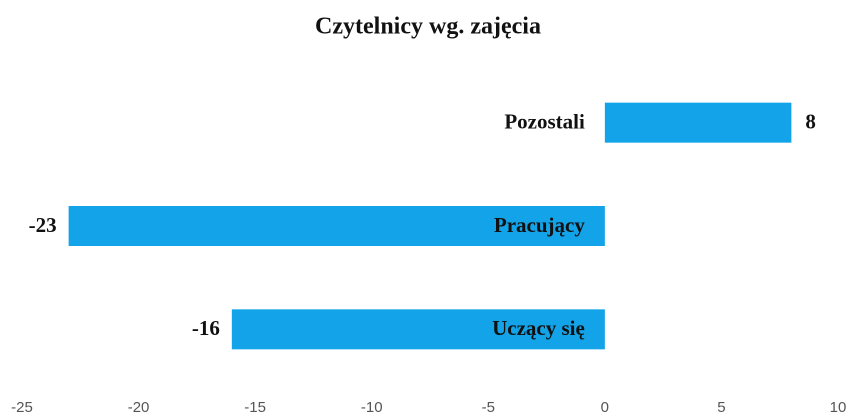 The image size is (857, 419). What do you see at coordinates (488, 407) in the screenshot?
I see `x-tick-label: -5` at bounding box center [488, 407].